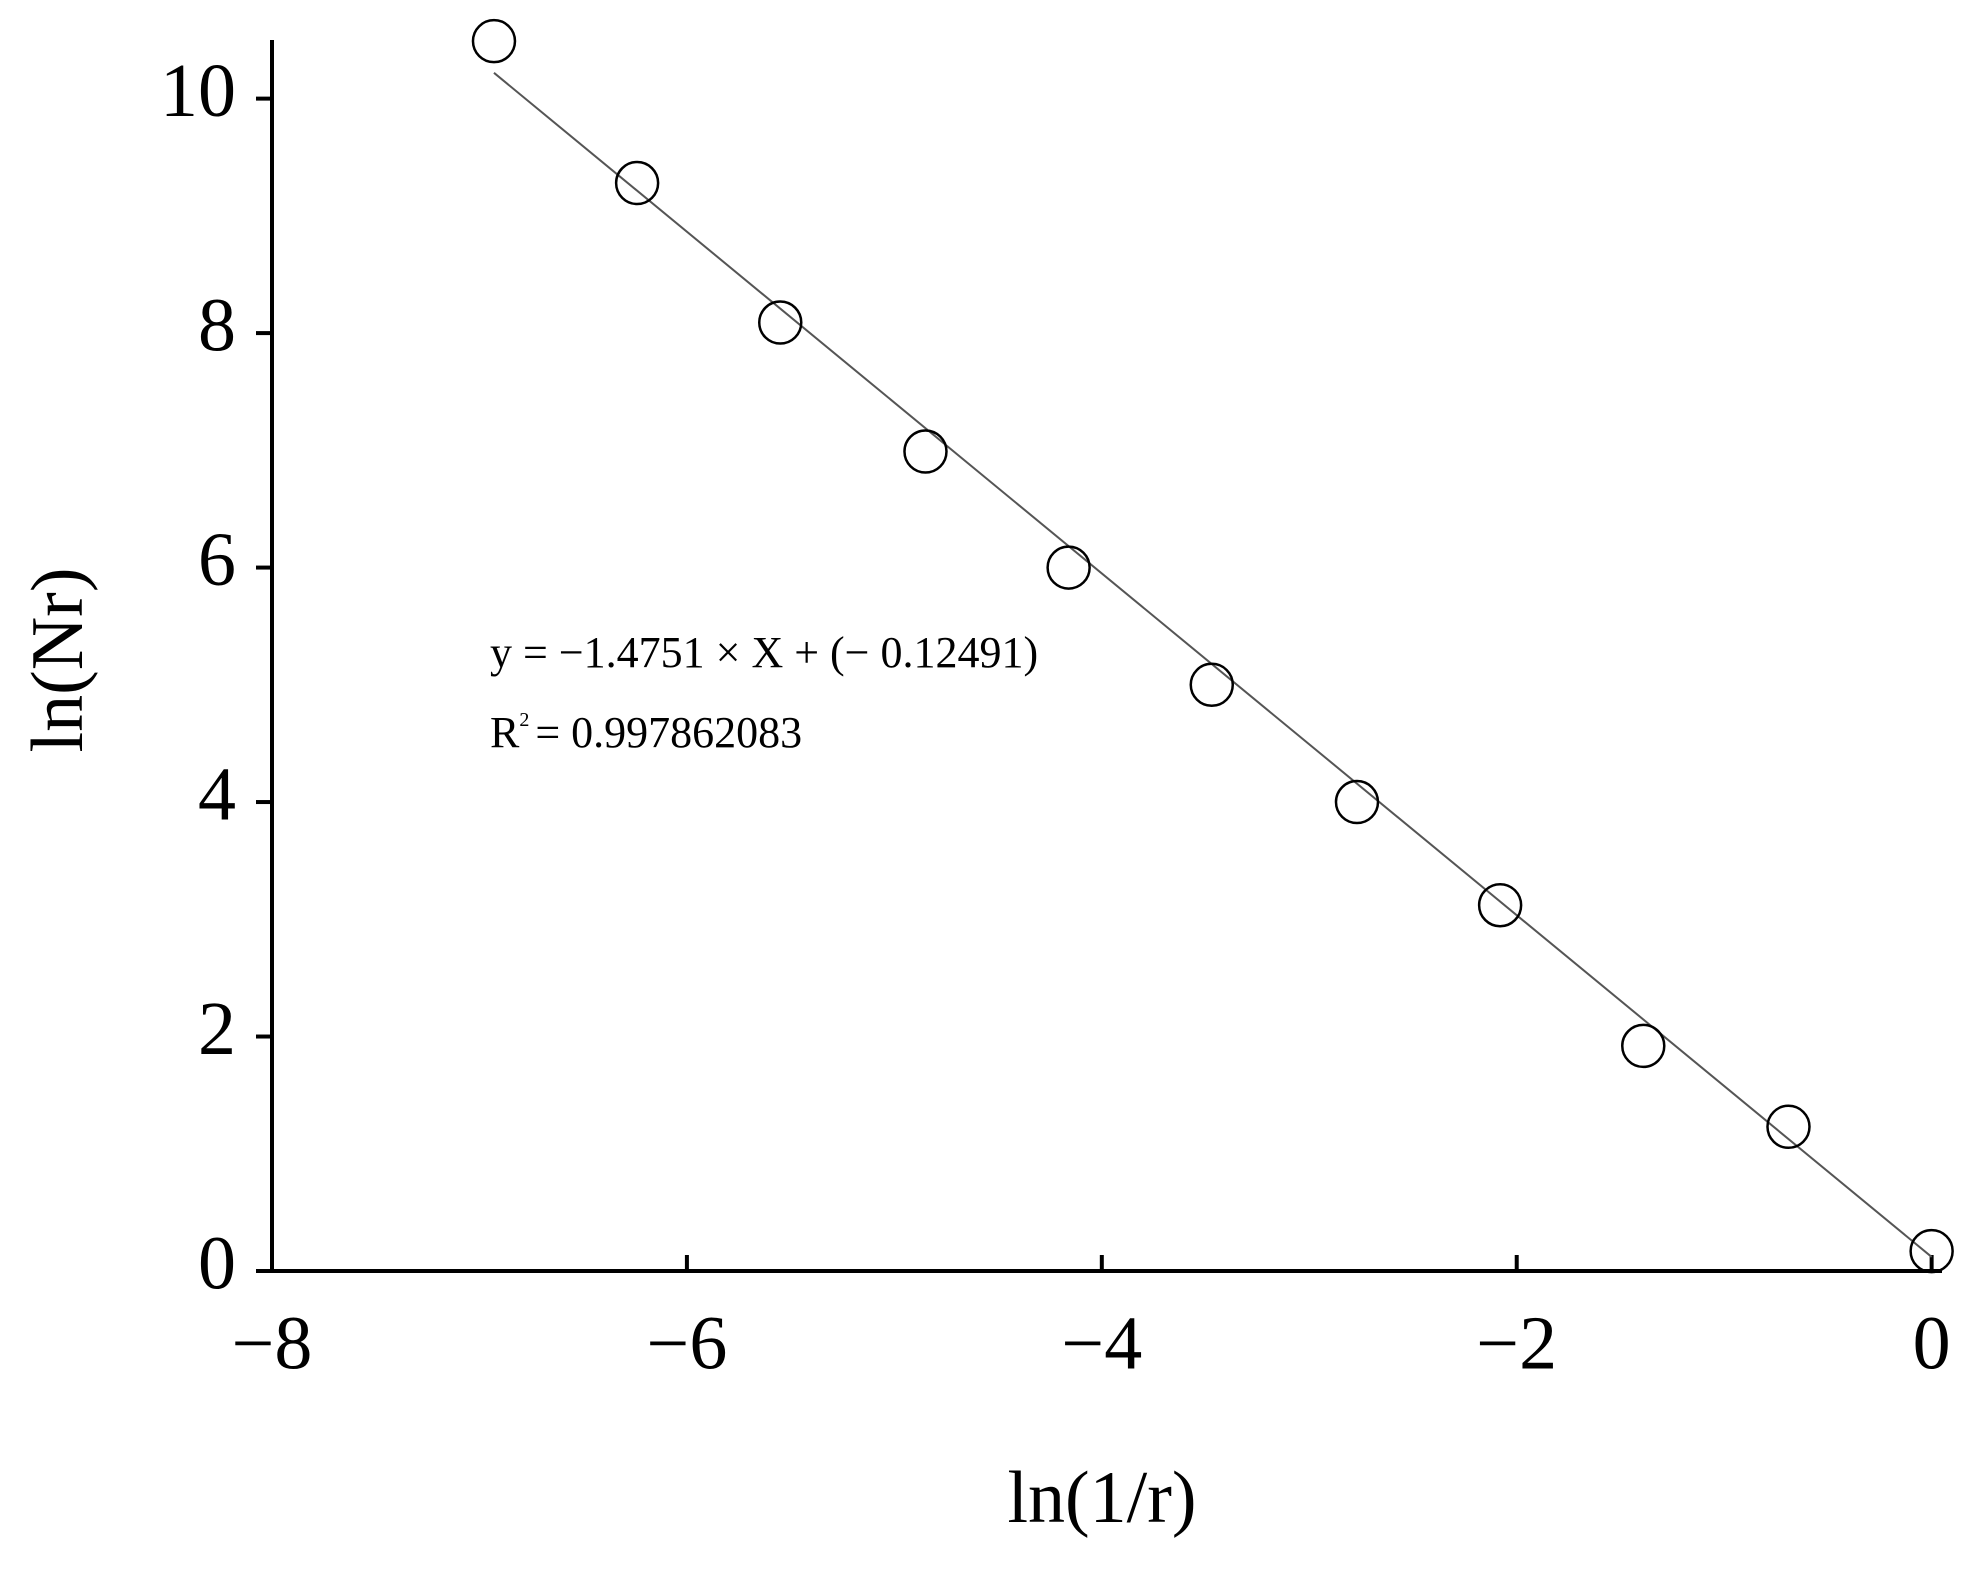 Image resolution: width=1964 pixels, height=1571 pixels. Describe the element at coordinates (1516, 1343) in the screenshot. I see `x-tick-label: −2` at that location.